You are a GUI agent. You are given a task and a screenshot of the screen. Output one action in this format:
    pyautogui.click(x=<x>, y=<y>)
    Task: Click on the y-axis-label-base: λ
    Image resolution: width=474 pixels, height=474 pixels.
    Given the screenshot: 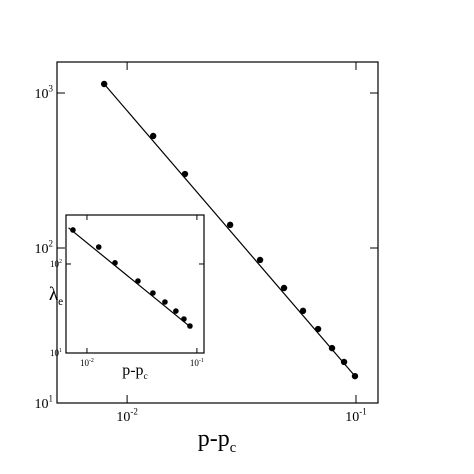 What is the action you would take?
    pyautogui.click(x=54, y=294)
    